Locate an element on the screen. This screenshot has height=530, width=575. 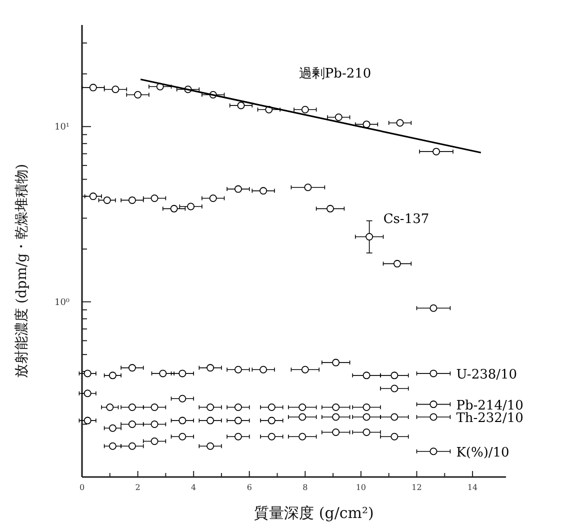
x-tick-label: 12 is located at coordinates (417, 487).